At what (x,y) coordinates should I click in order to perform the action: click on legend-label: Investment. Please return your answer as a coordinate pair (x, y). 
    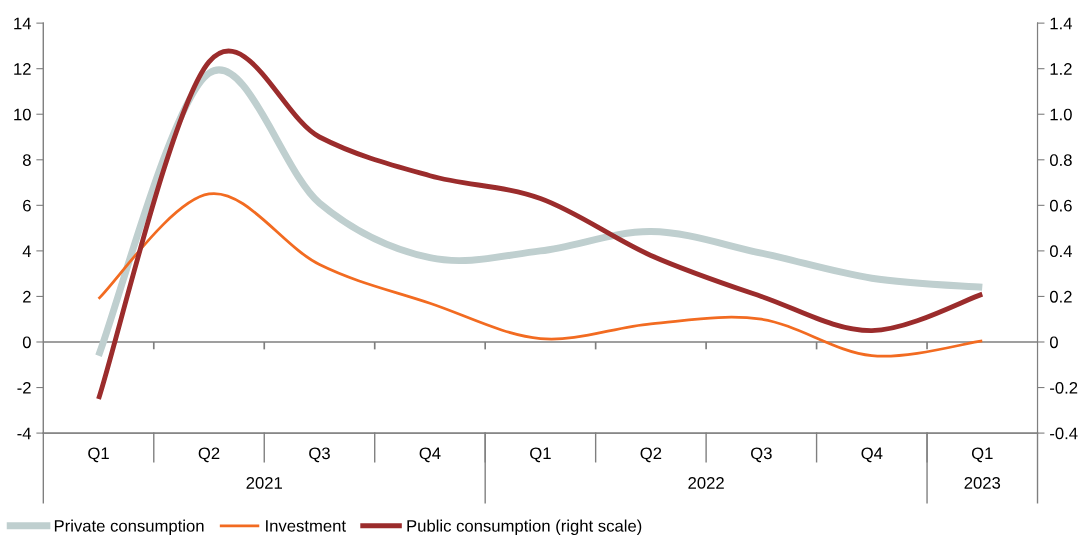
    Looking at the image, I should click on (306, 526).